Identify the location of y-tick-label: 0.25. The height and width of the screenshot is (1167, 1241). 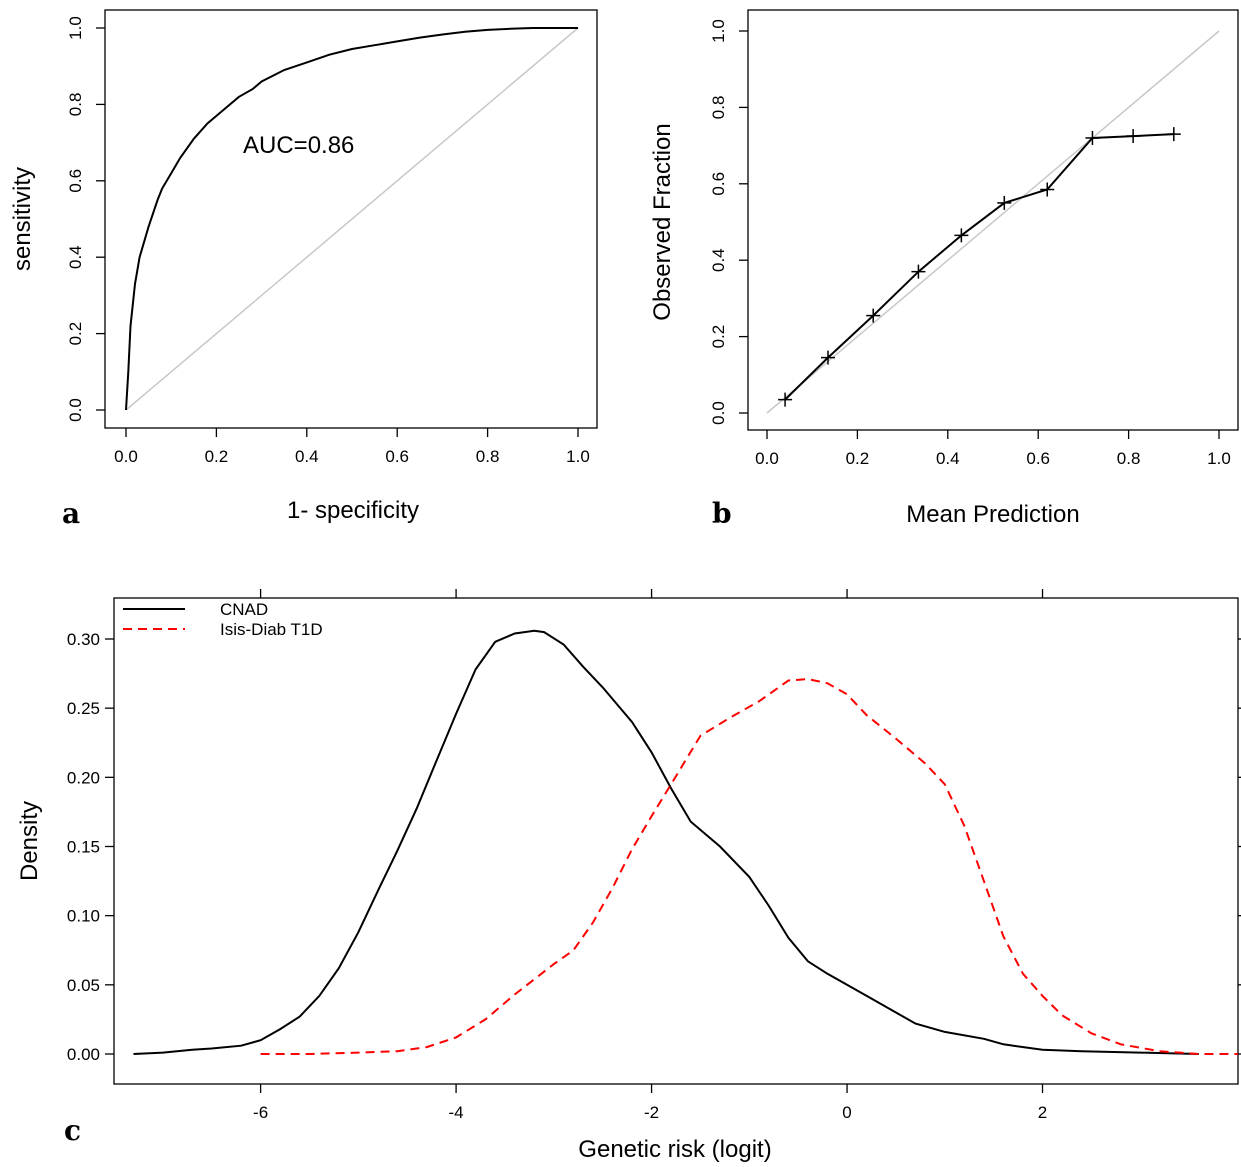
(83, 708).